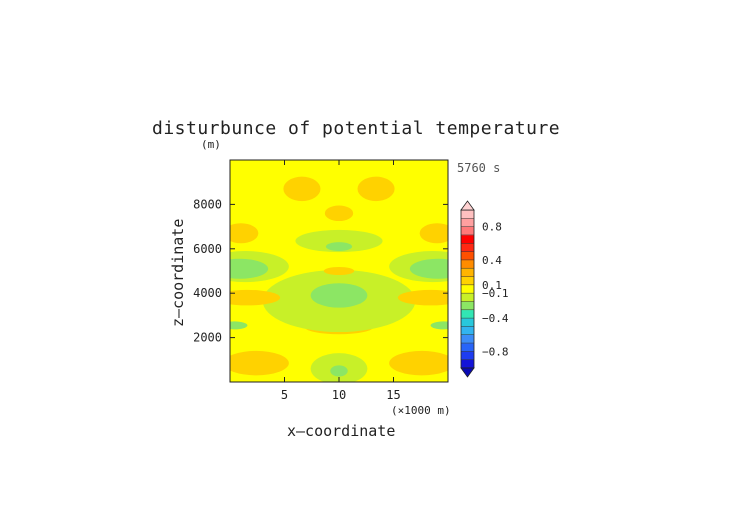 The image size is (752, 532). I want to click on contour-regions, so click(339, 279).